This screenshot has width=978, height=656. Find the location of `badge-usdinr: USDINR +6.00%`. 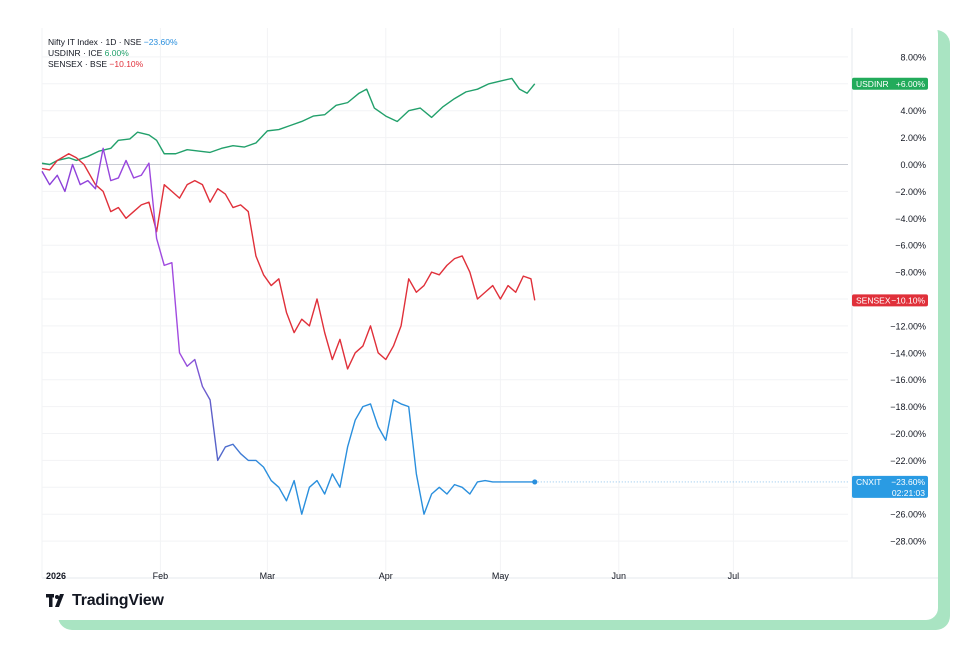

badge-usdinr: USDINR +6.00% is located at coordinates (890, 83).